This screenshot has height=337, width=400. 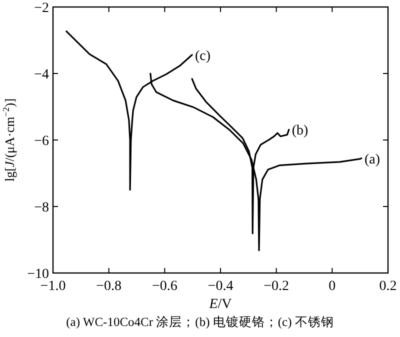 I want to click on series-label: (b), so click(x=300, y=131).